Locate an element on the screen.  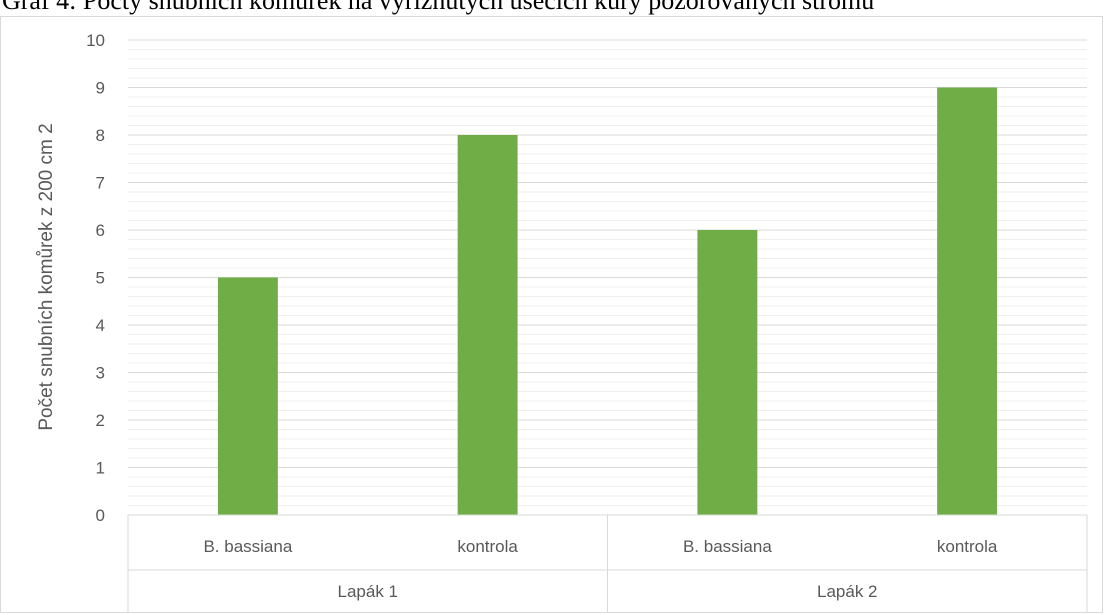
y-tick-label: 9 is located at coordinates (100, 88).